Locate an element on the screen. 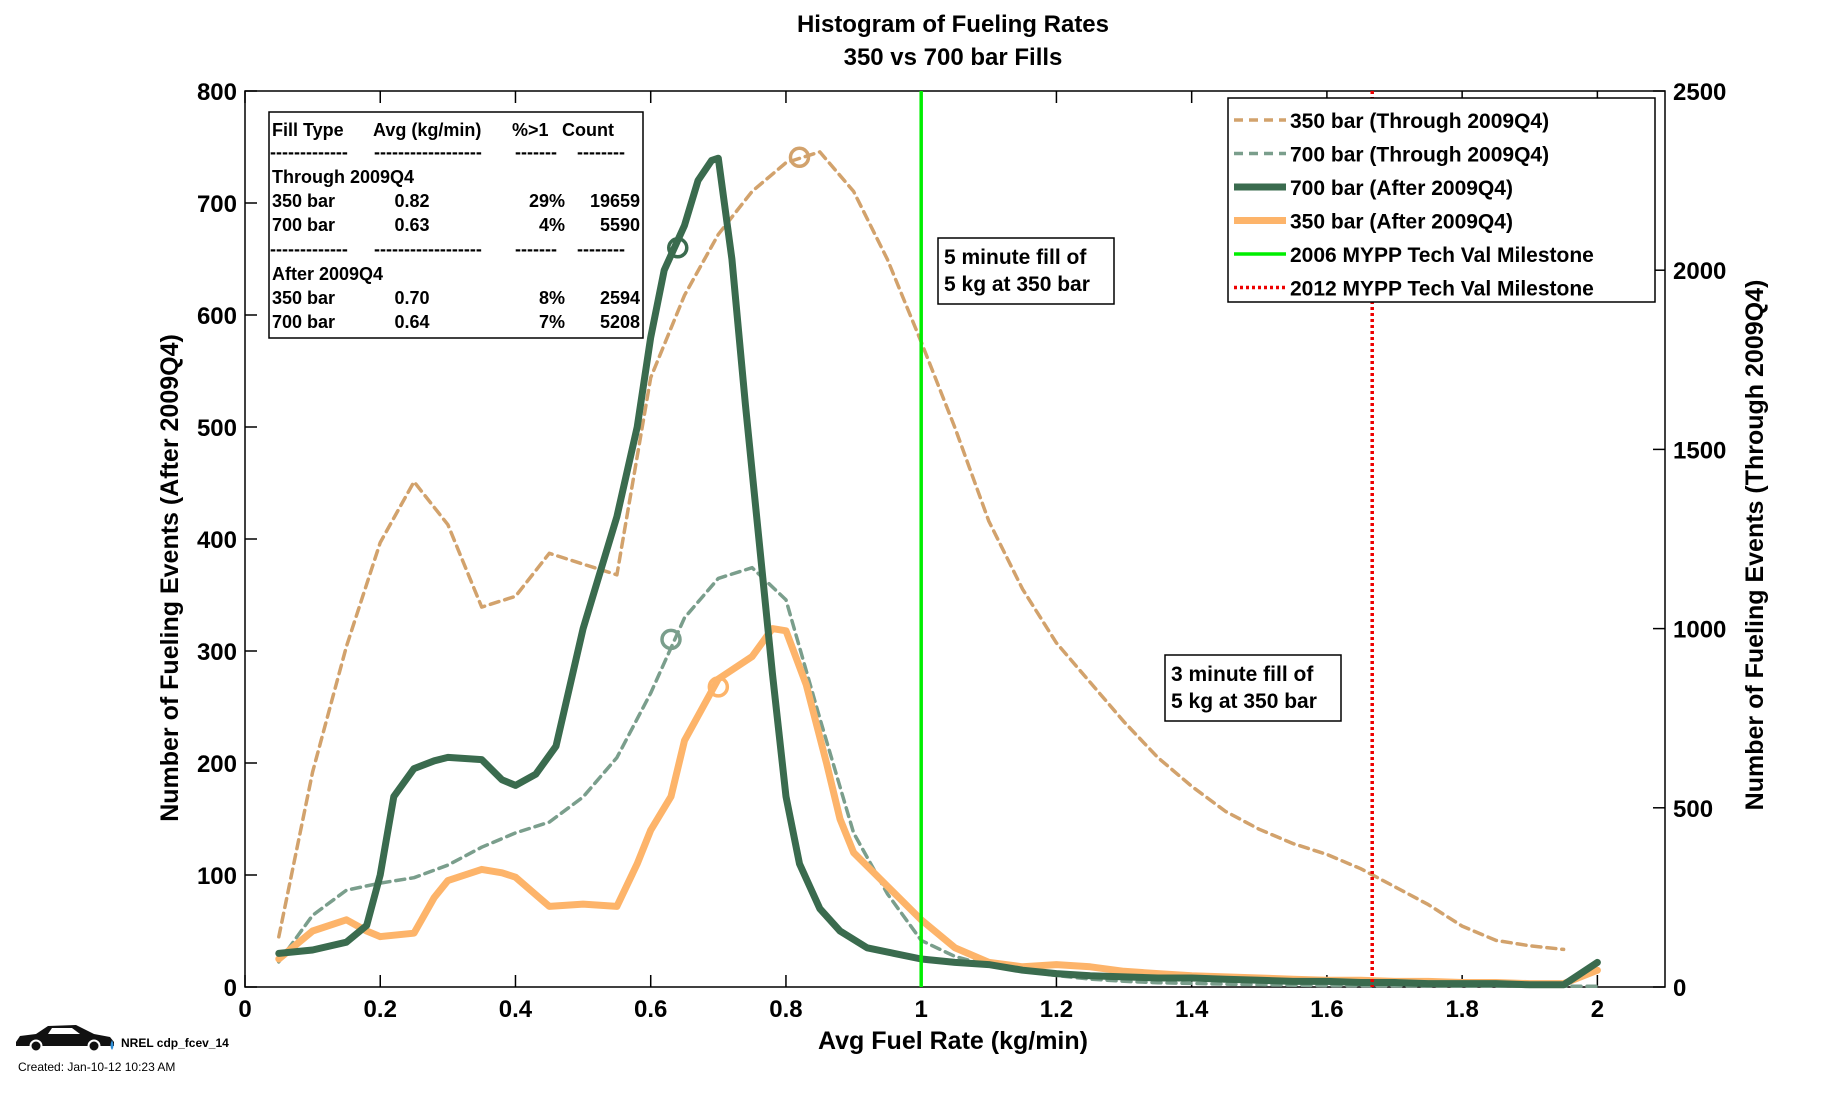 The image size is (1839, 1112). x-tick-label: 1.2 is located at coordinates (1056, 1009).